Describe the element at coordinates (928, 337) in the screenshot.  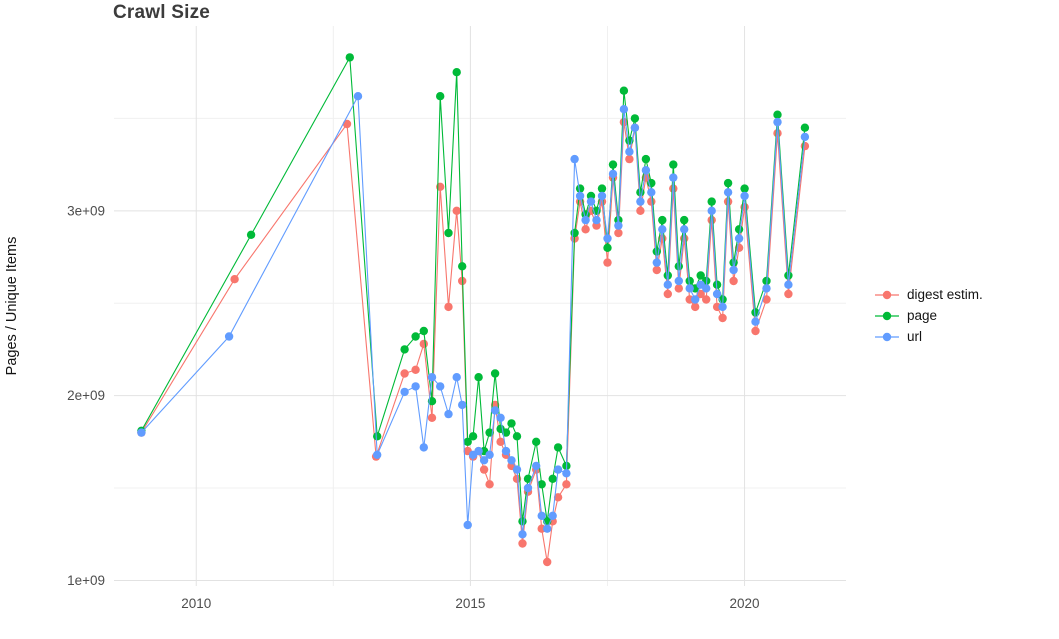
I see `legend-item-url: url` at that location.